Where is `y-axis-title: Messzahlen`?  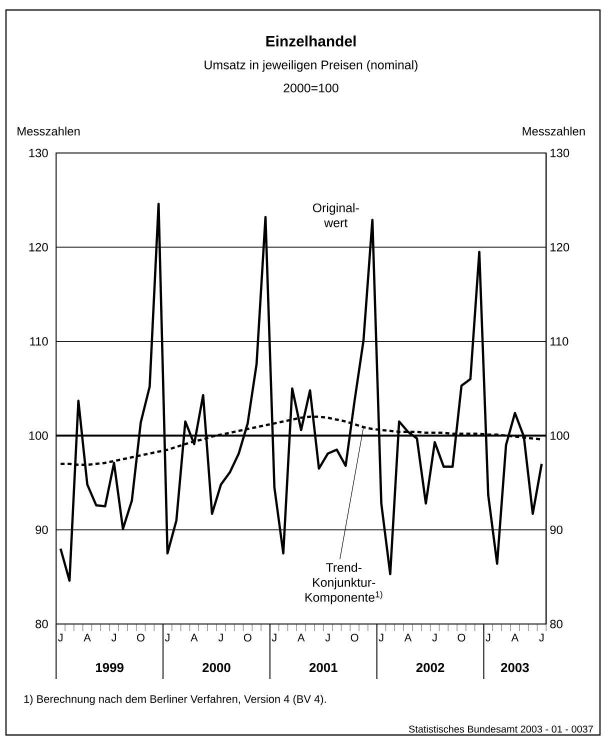
y-axis-title: Messzahlen is located at coordinates (49, 131).